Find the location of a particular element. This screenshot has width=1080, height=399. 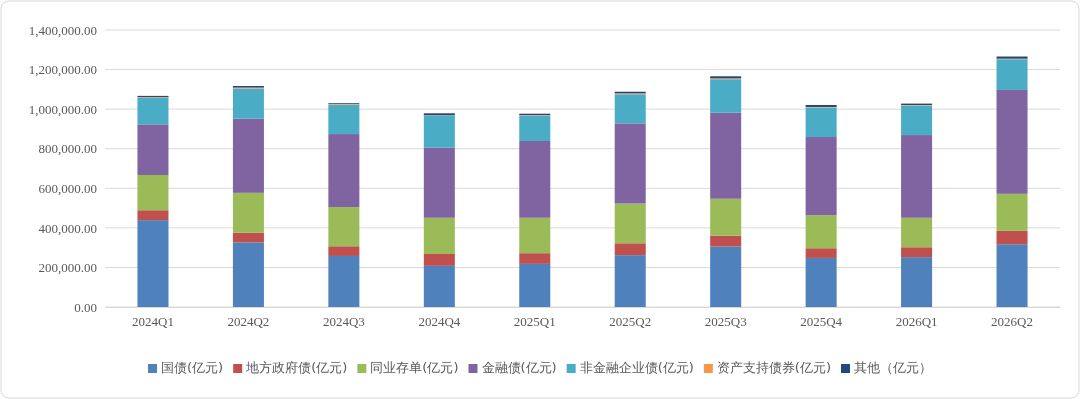

legend-label: 地方政府债(亿元) is located at coordinates (296, 367).